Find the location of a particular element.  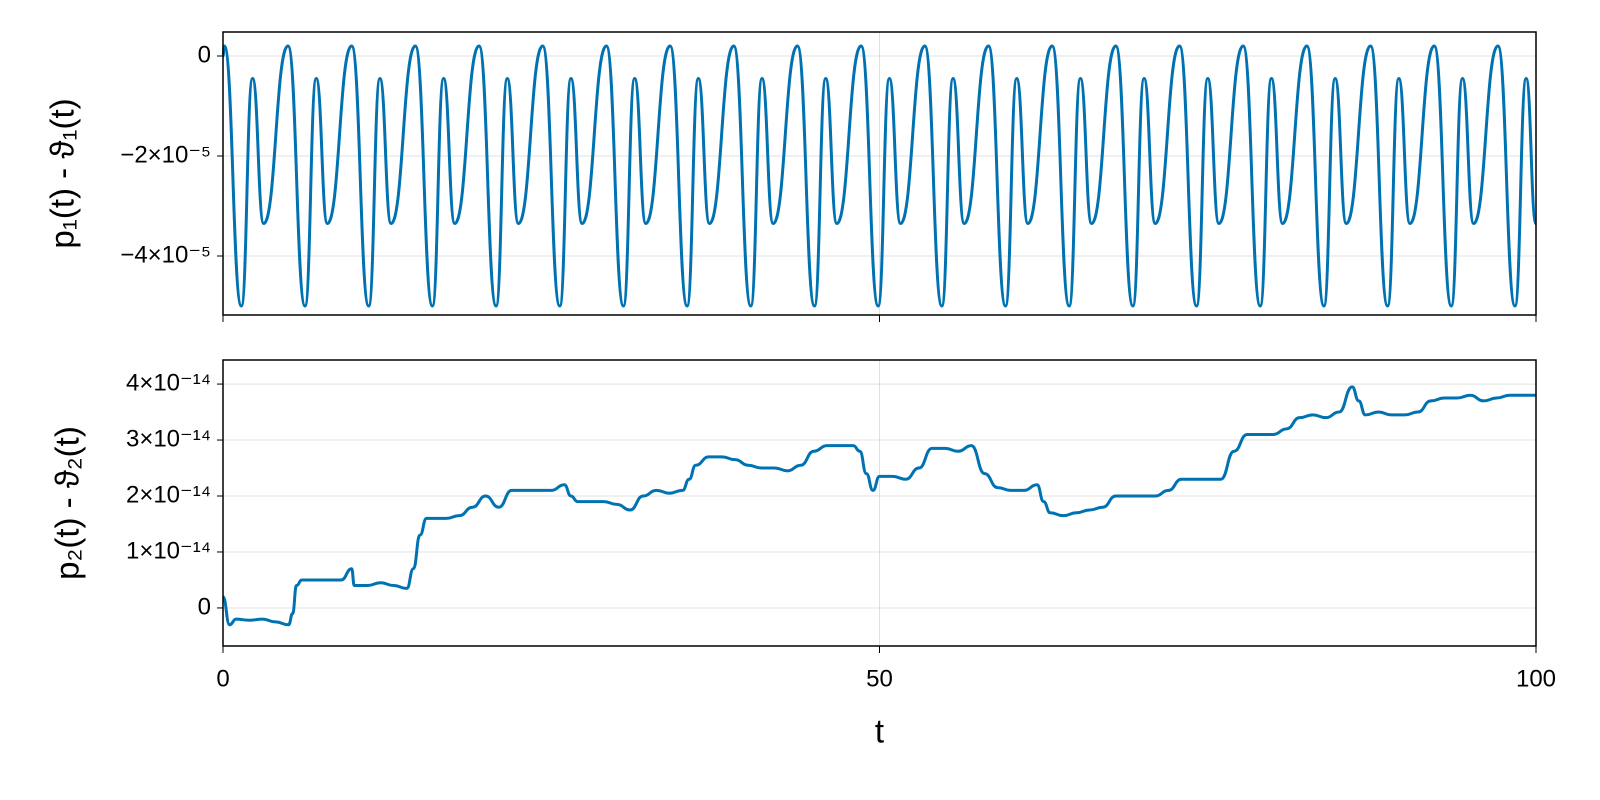

x-tick-label: 100 is located at coordinates (1536, 678).